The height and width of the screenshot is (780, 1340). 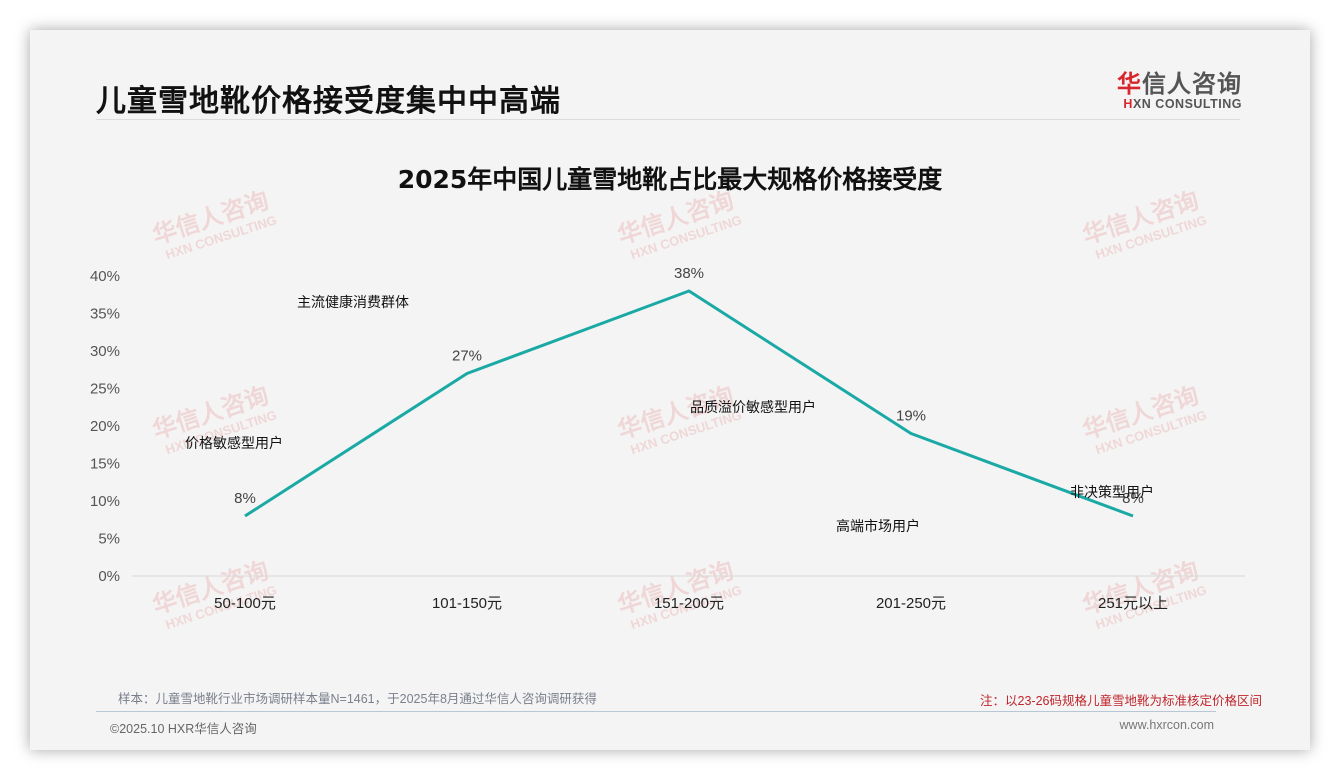 I want to click on chart-title: 2025年中国儿童雪地靴占比最大规格价格接受度, so click(x=670, y=179).